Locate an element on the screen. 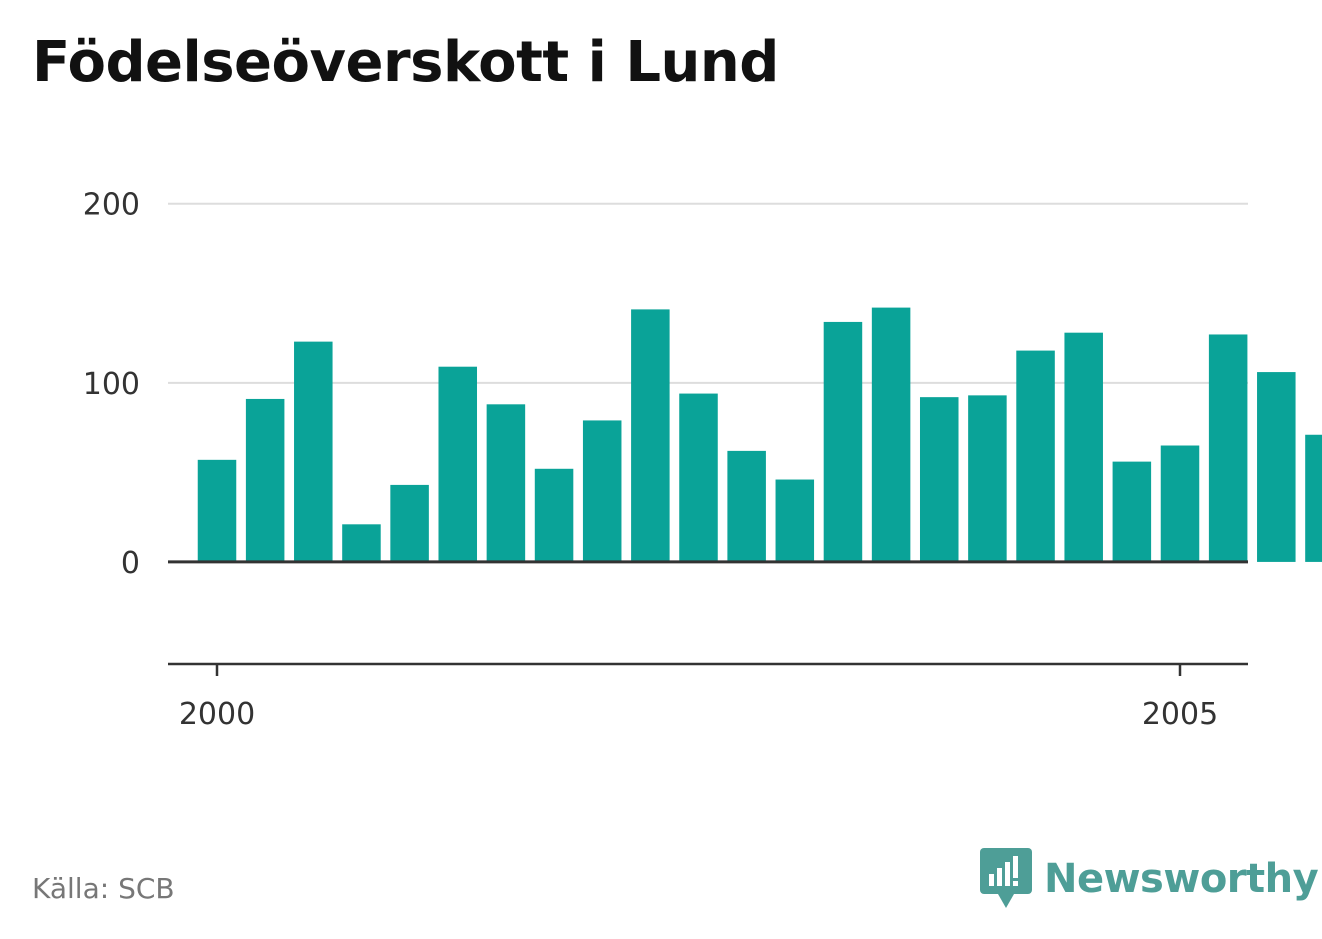 This screenshot has height=939, width=1322. y-tick-labels: 0 100 200 is located at coordinates (111, 384).